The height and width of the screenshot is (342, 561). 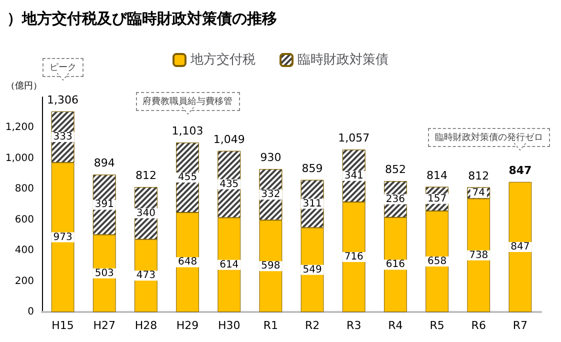 I want to click on data-label: 847, so click(x=520, y=246).